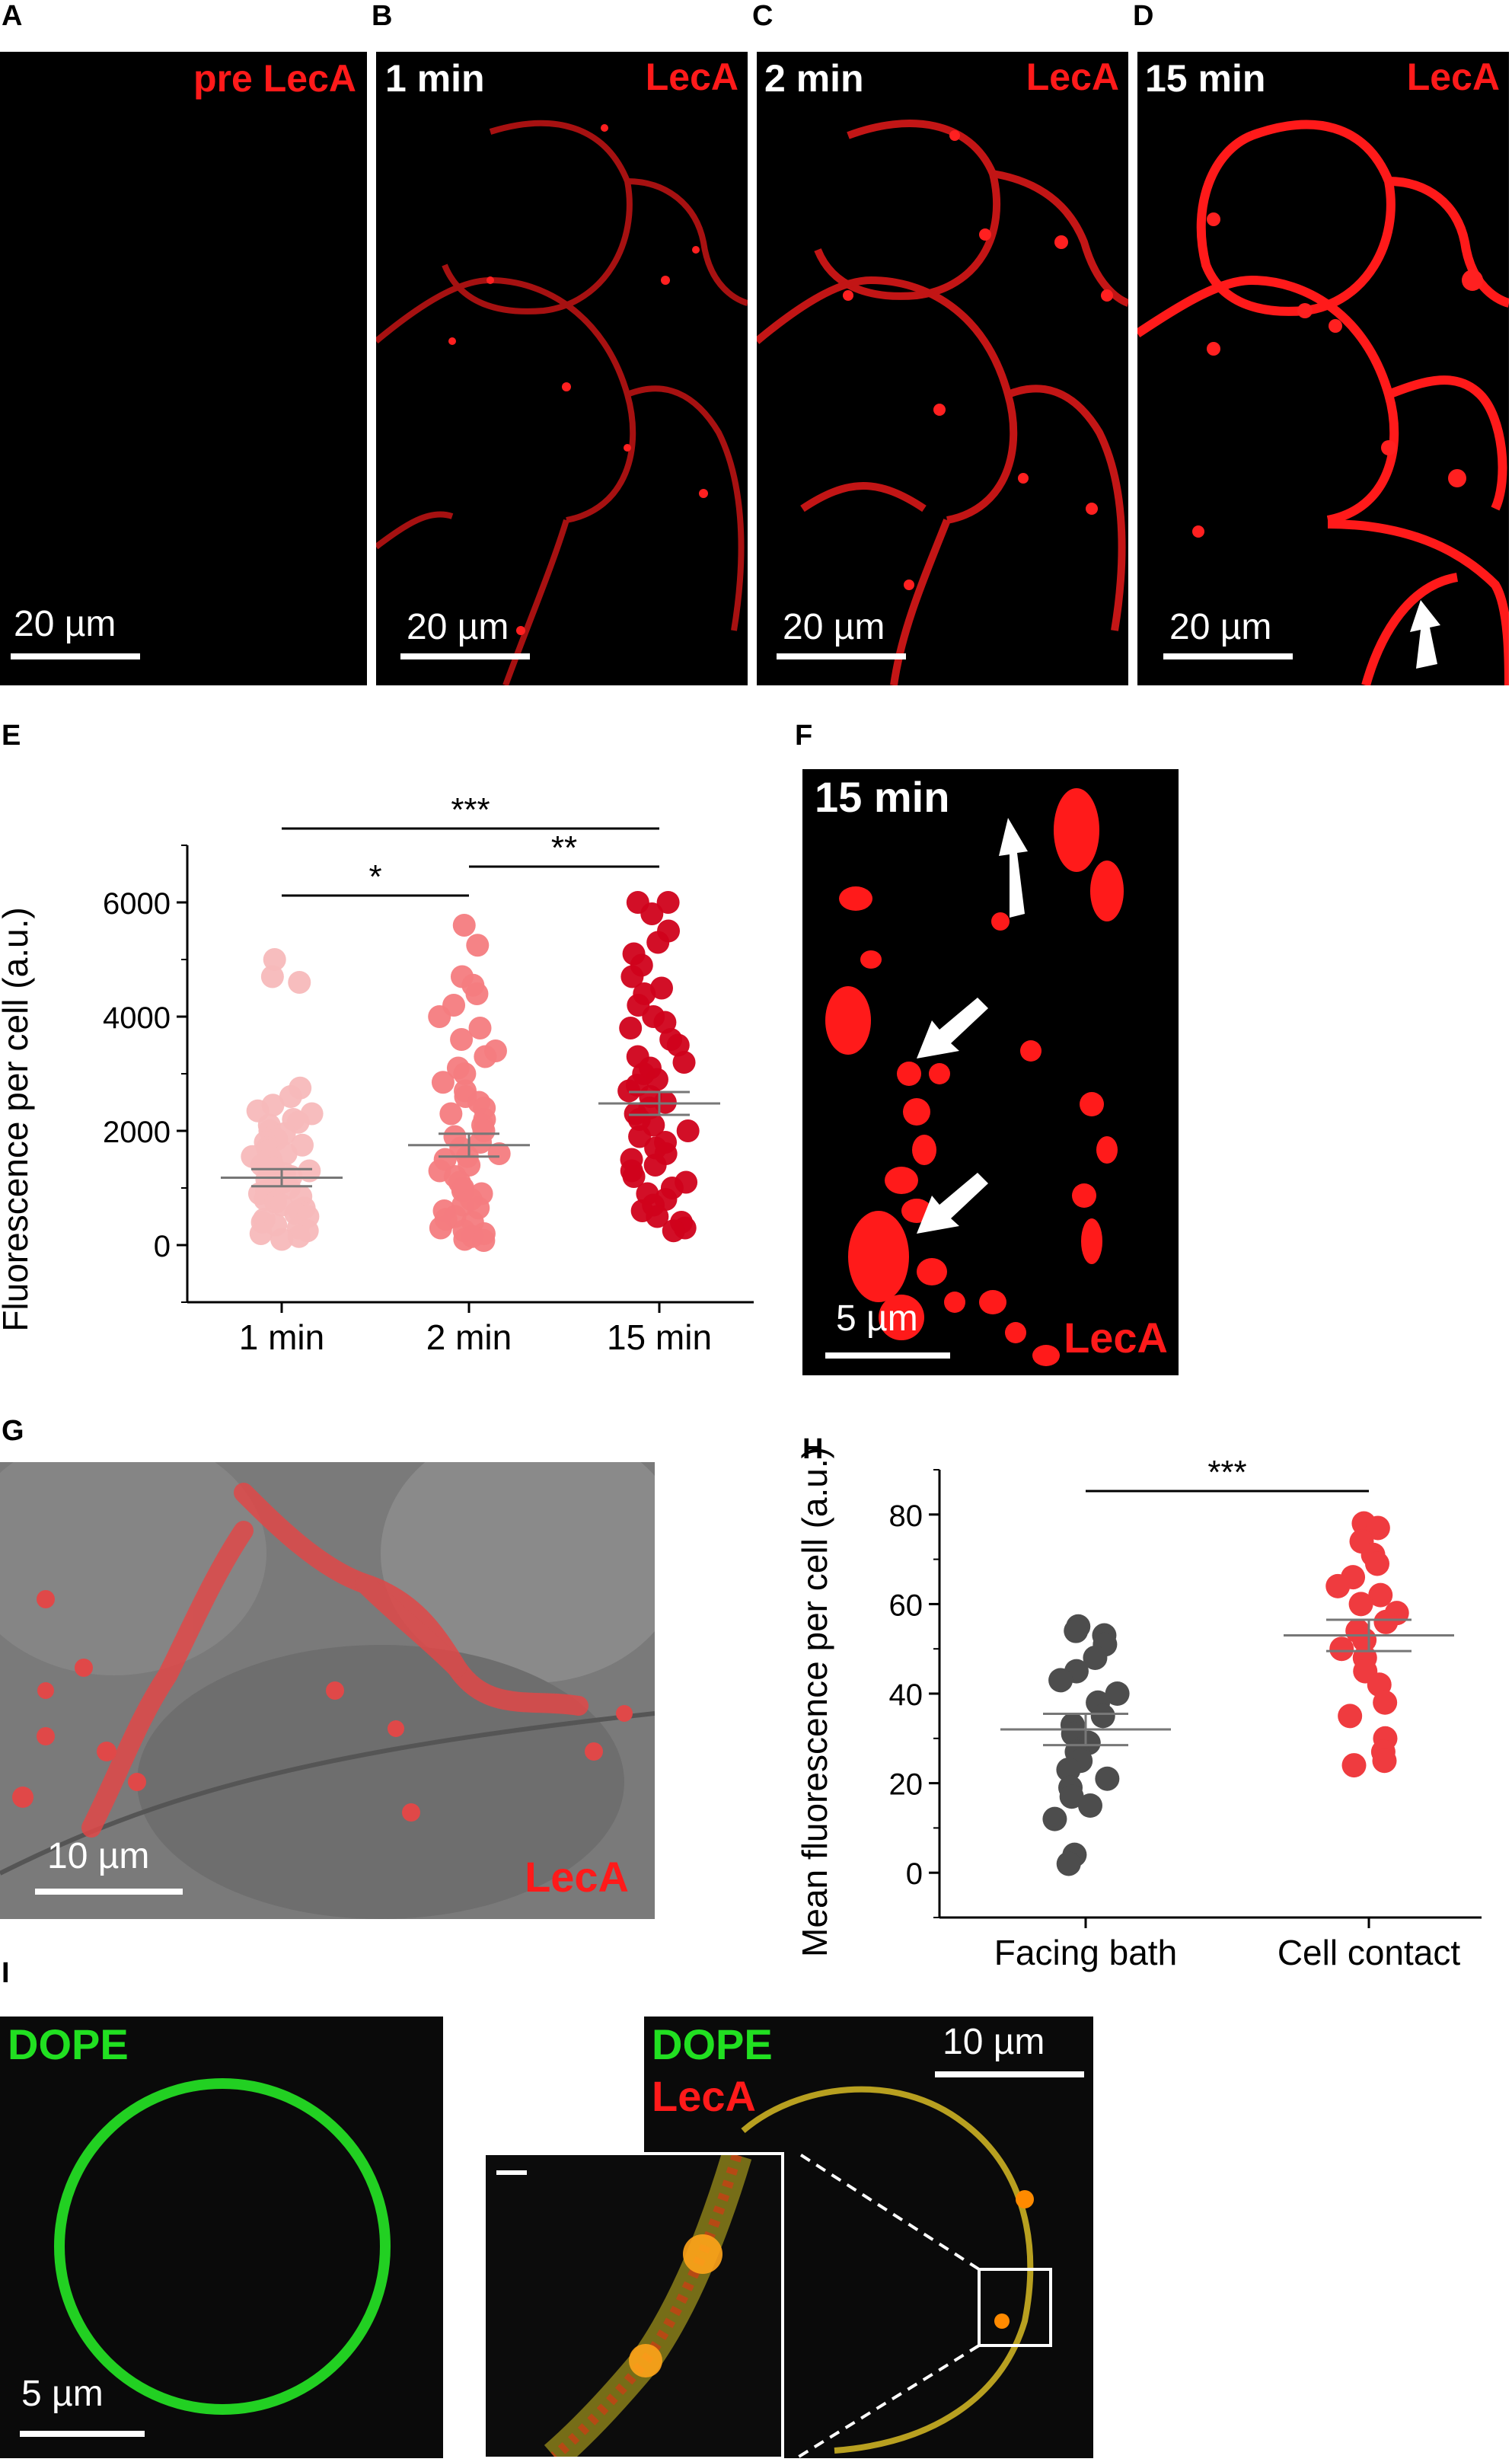  What do you see at coordinates (469, 1337) in the screenshot?
I see `x-tick-label: 2 min` at bounding box center [469, 1337].